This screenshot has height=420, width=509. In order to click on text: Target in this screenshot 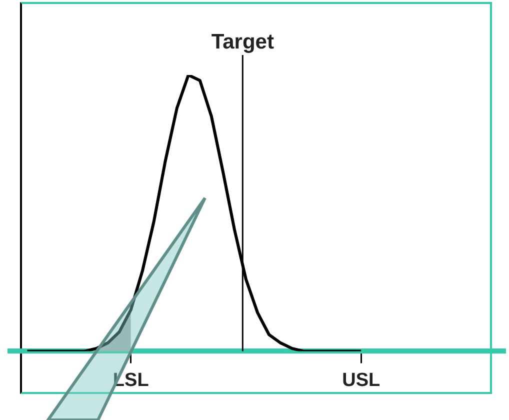, I will do `click(242, 42)`.